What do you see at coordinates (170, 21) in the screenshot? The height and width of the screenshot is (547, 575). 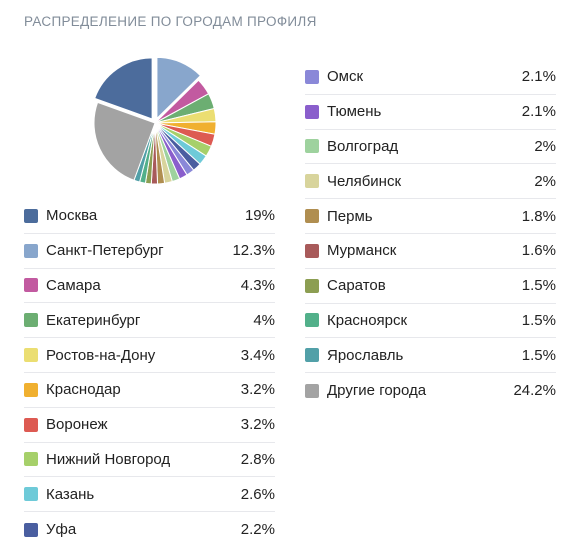 I see `chart-title: РАСПРЕДЕЛЕНИЕ ПО ГОРОДАМ ПРОФИЛЯ` at bounding box center [170, 21].